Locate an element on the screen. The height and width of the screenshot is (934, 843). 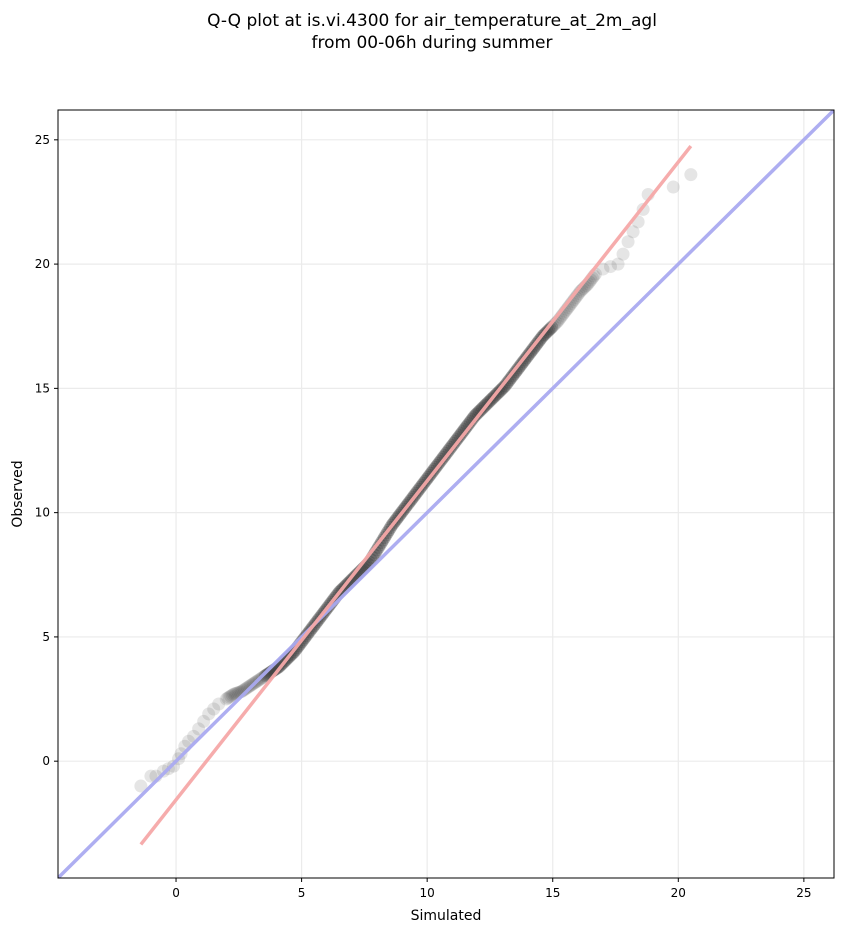
y-tick-label: 25 is located at coordinates (42, 140).